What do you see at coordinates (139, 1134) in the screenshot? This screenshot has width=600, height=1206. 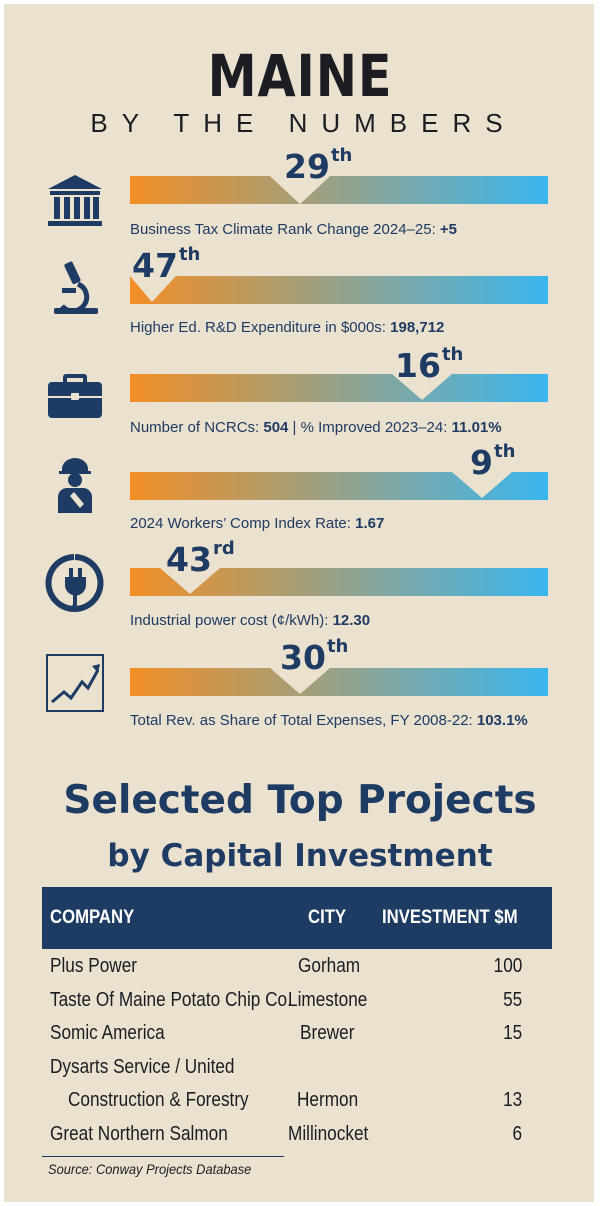 I see `company-cell: Great Northern Salmon` at bounding box center [139, 1134].